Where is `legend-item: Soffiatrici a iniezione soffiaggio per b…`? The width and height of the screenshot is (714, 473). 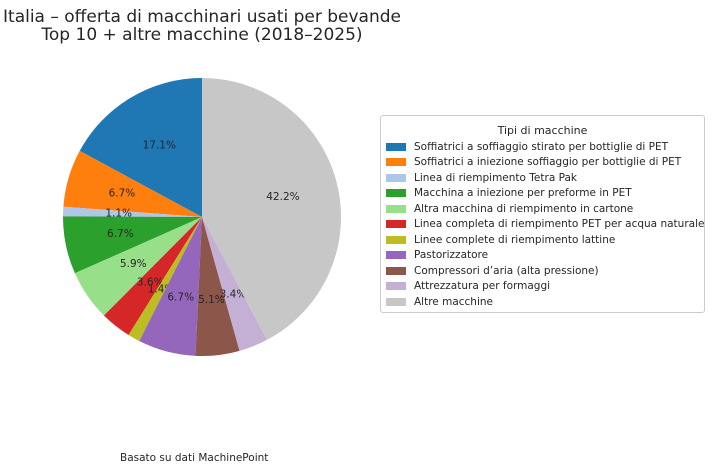
legend-item: Soffiatrici a iniezione soffiaggio per b… is located at coordinates (542, 163).